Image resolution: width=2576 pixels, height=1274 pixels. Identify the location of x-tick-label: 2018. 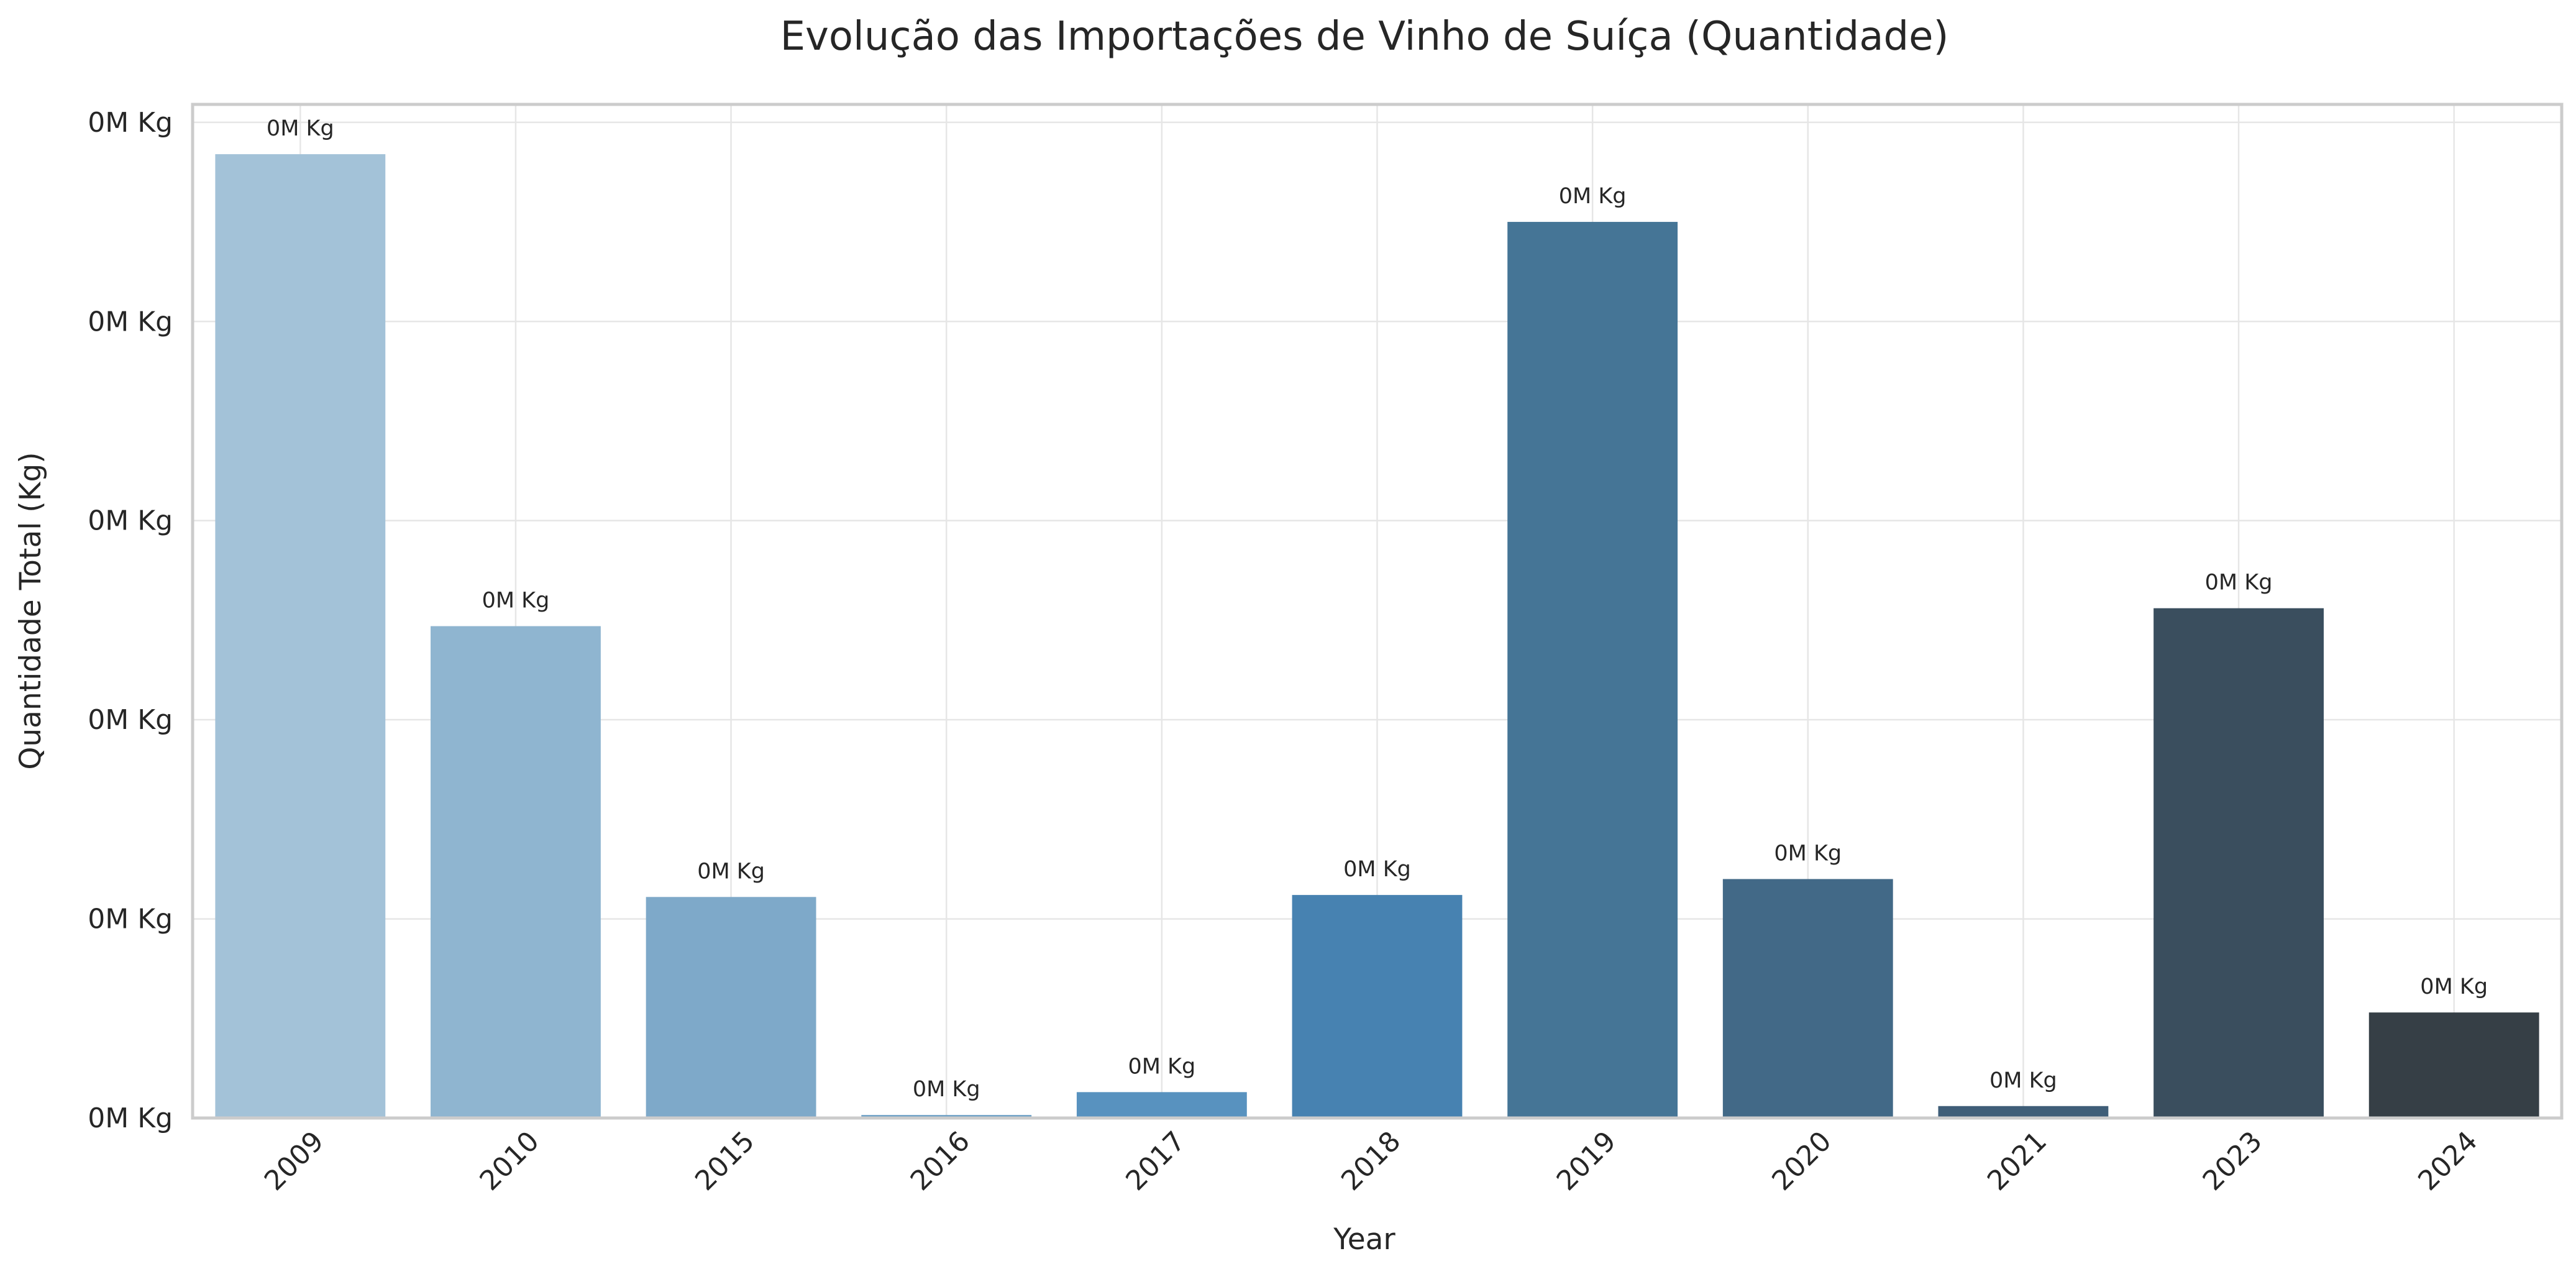
(1371, 1161).